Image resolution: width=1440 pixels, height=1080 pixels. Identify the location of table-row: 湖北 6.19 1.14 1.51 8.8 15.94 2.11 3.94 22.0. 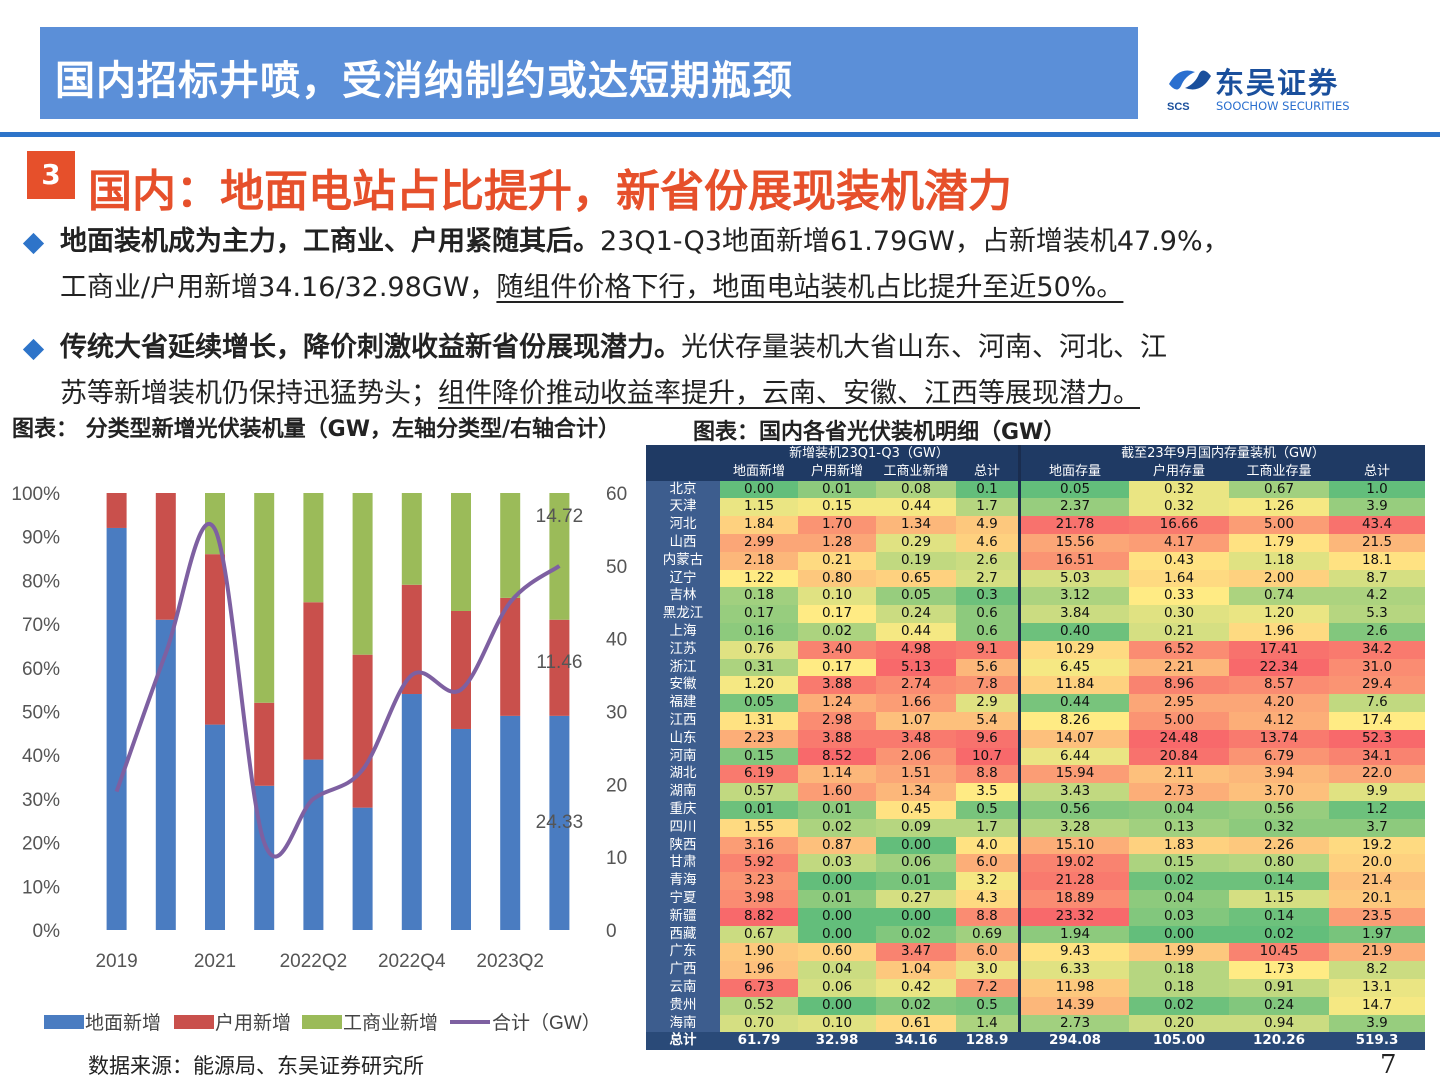
(1035, 774).